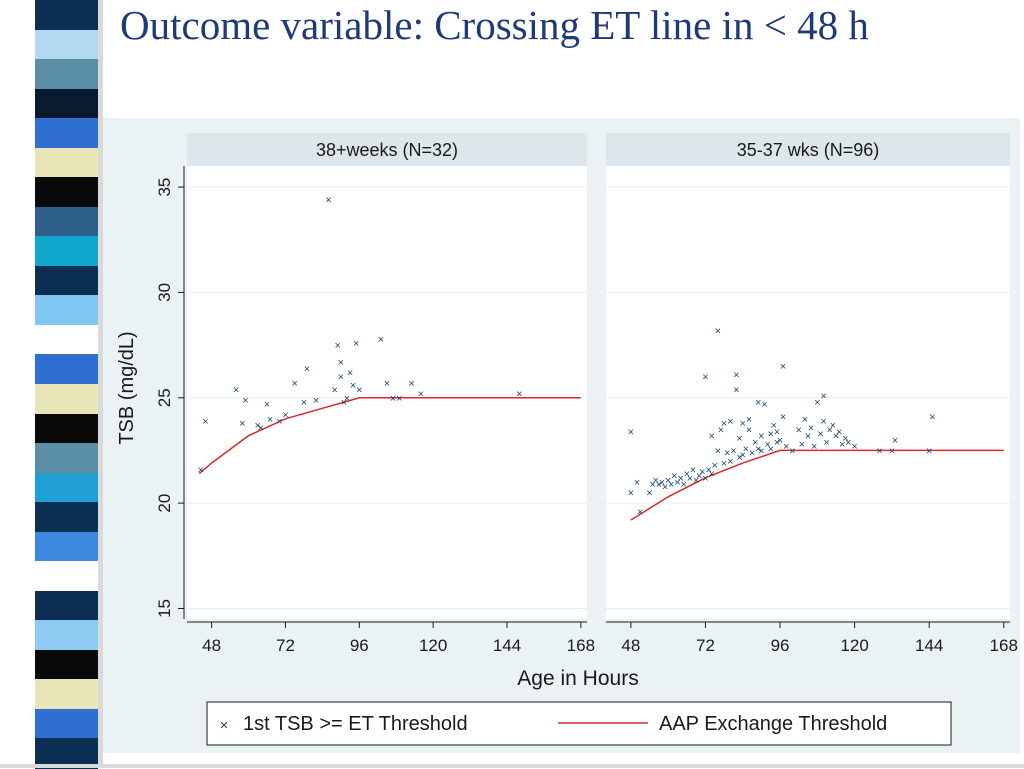  Describe the element at coordinates (817, 485) in the screenshot. I see `panel-right-threshold` at that location.